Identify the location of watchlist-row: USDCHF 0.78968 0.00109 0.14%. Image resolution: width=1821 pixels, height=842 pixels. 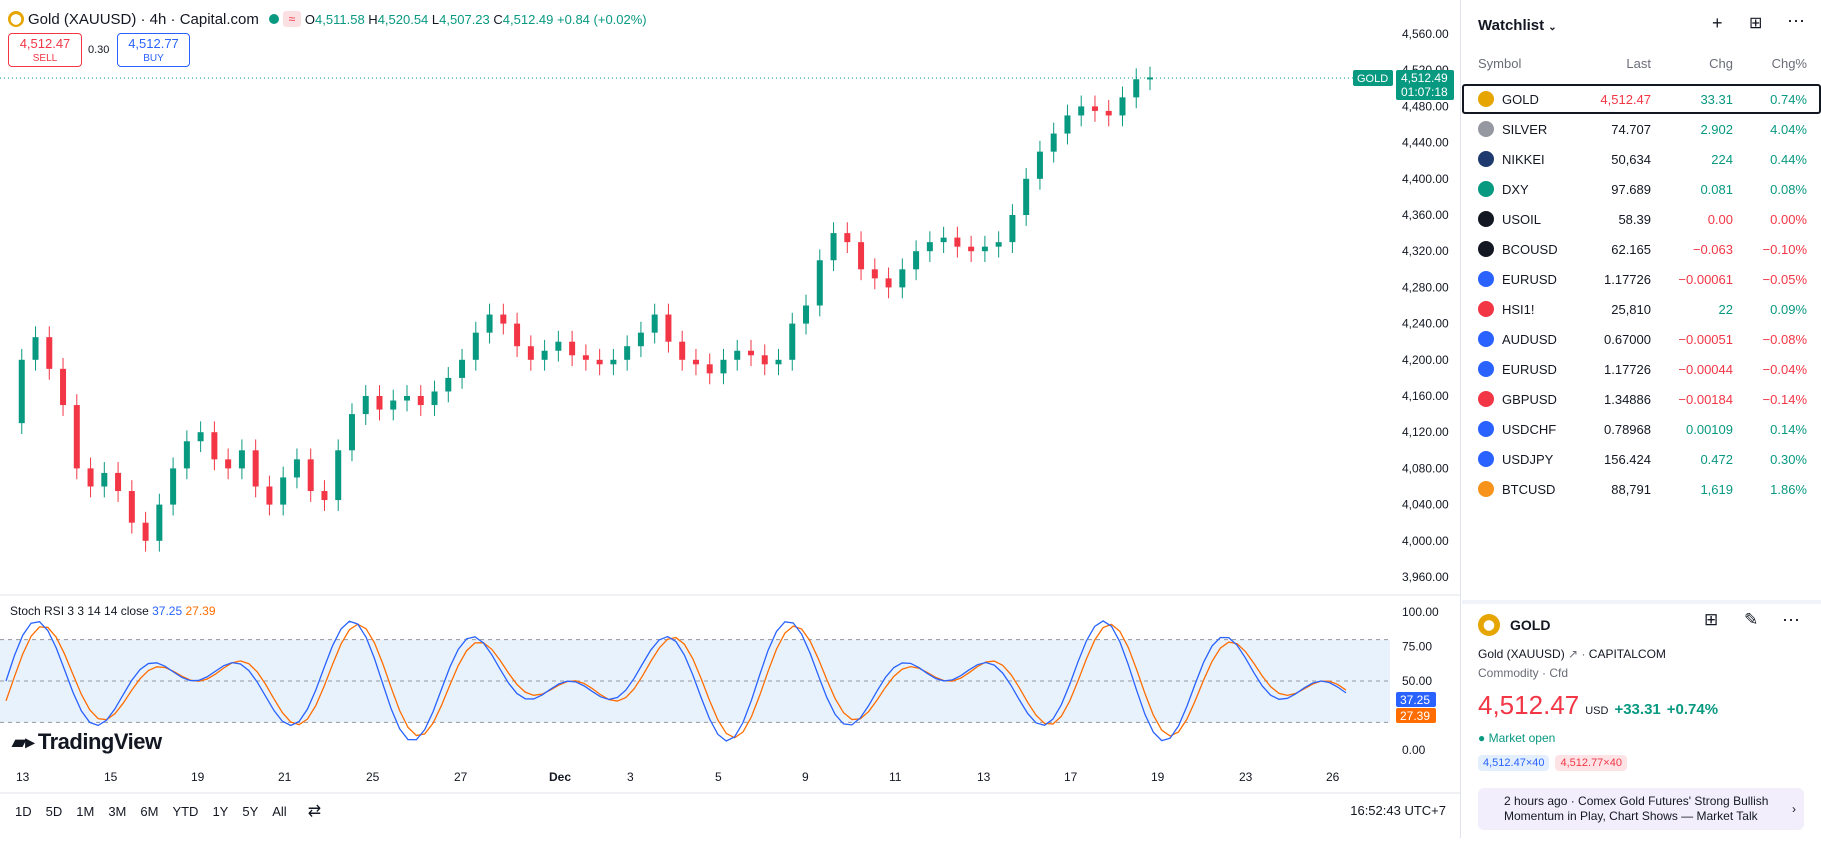
(1641, 429).